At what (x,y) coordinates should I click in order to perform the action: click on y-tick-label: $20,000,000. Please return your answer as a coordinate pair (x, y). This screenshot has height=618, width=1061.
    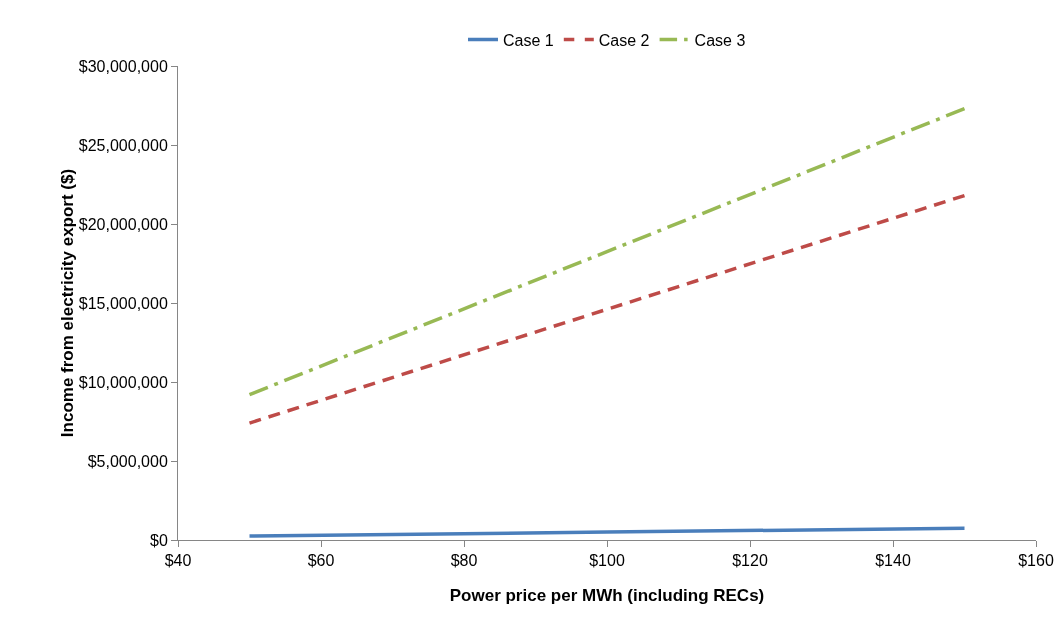
    Looking at the image, I should click on (123, 224).